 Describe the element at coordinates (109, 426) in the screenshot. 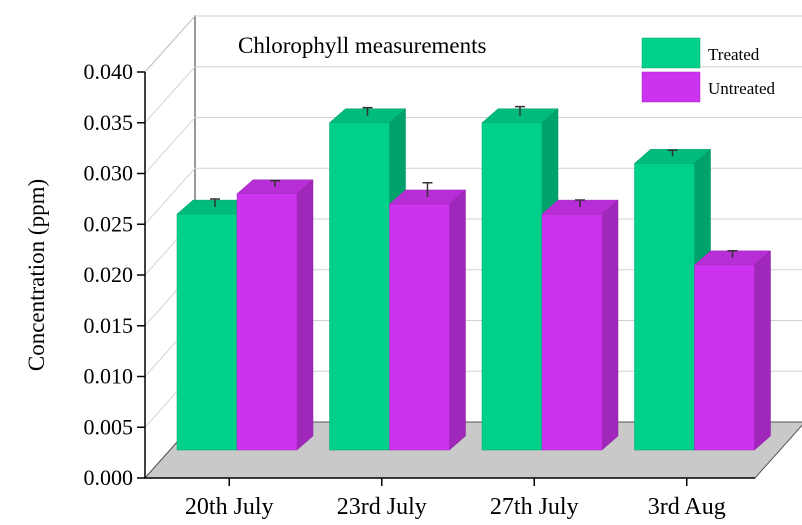

I see `y-tick-label: 0.005` at that location.